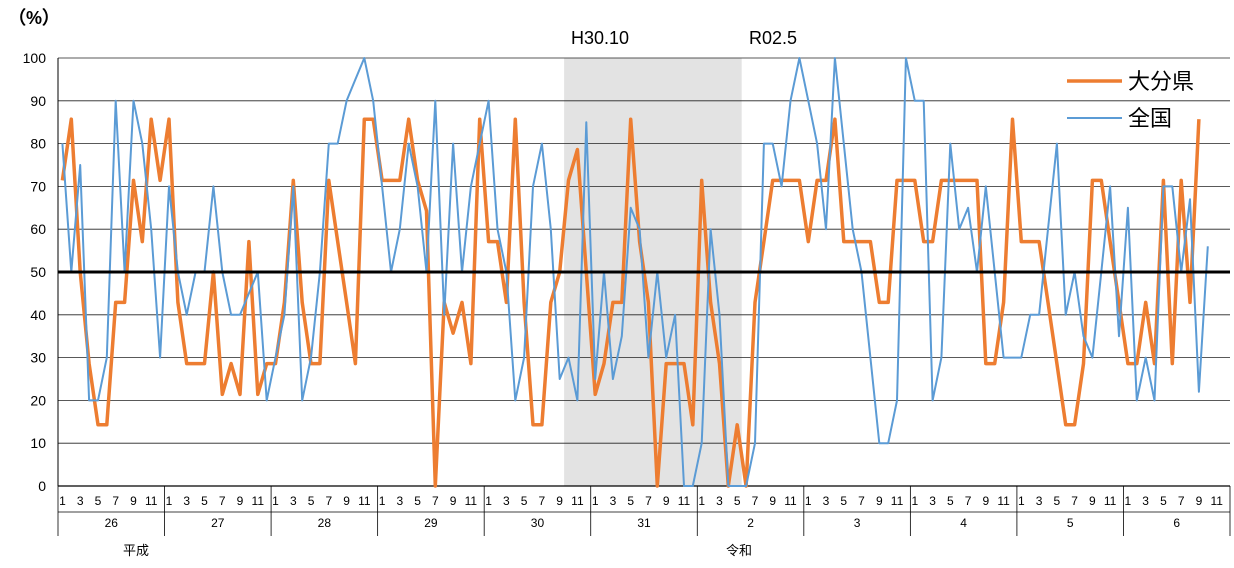 This screenshot has height=568, width=1234. What do you see at coordinates (431, 523) in the screenshot?
I see `year-label: 29` at bounding box center [431, 523].